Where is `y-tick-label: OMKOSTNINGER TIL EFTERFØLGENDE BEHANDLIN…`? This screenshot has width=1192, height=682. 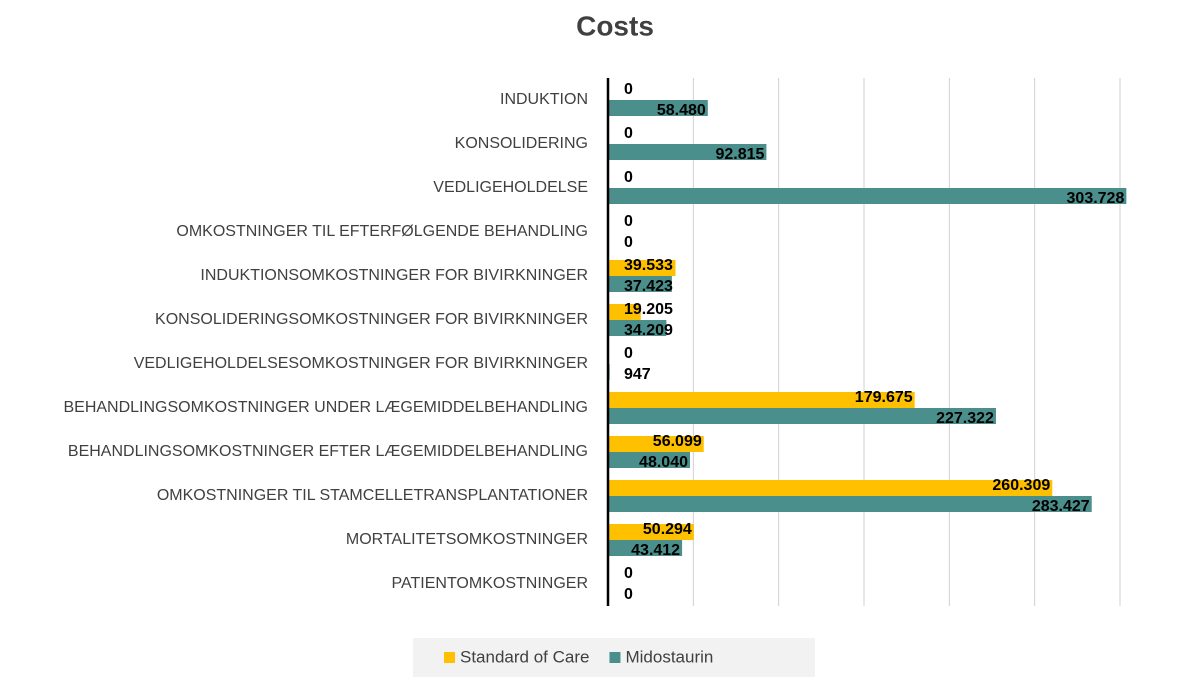 y-tick-label: OMKOSTNINGER TIL EFTERFØLGENDE BEHANDLIN… is located at coordinates (382, 231).